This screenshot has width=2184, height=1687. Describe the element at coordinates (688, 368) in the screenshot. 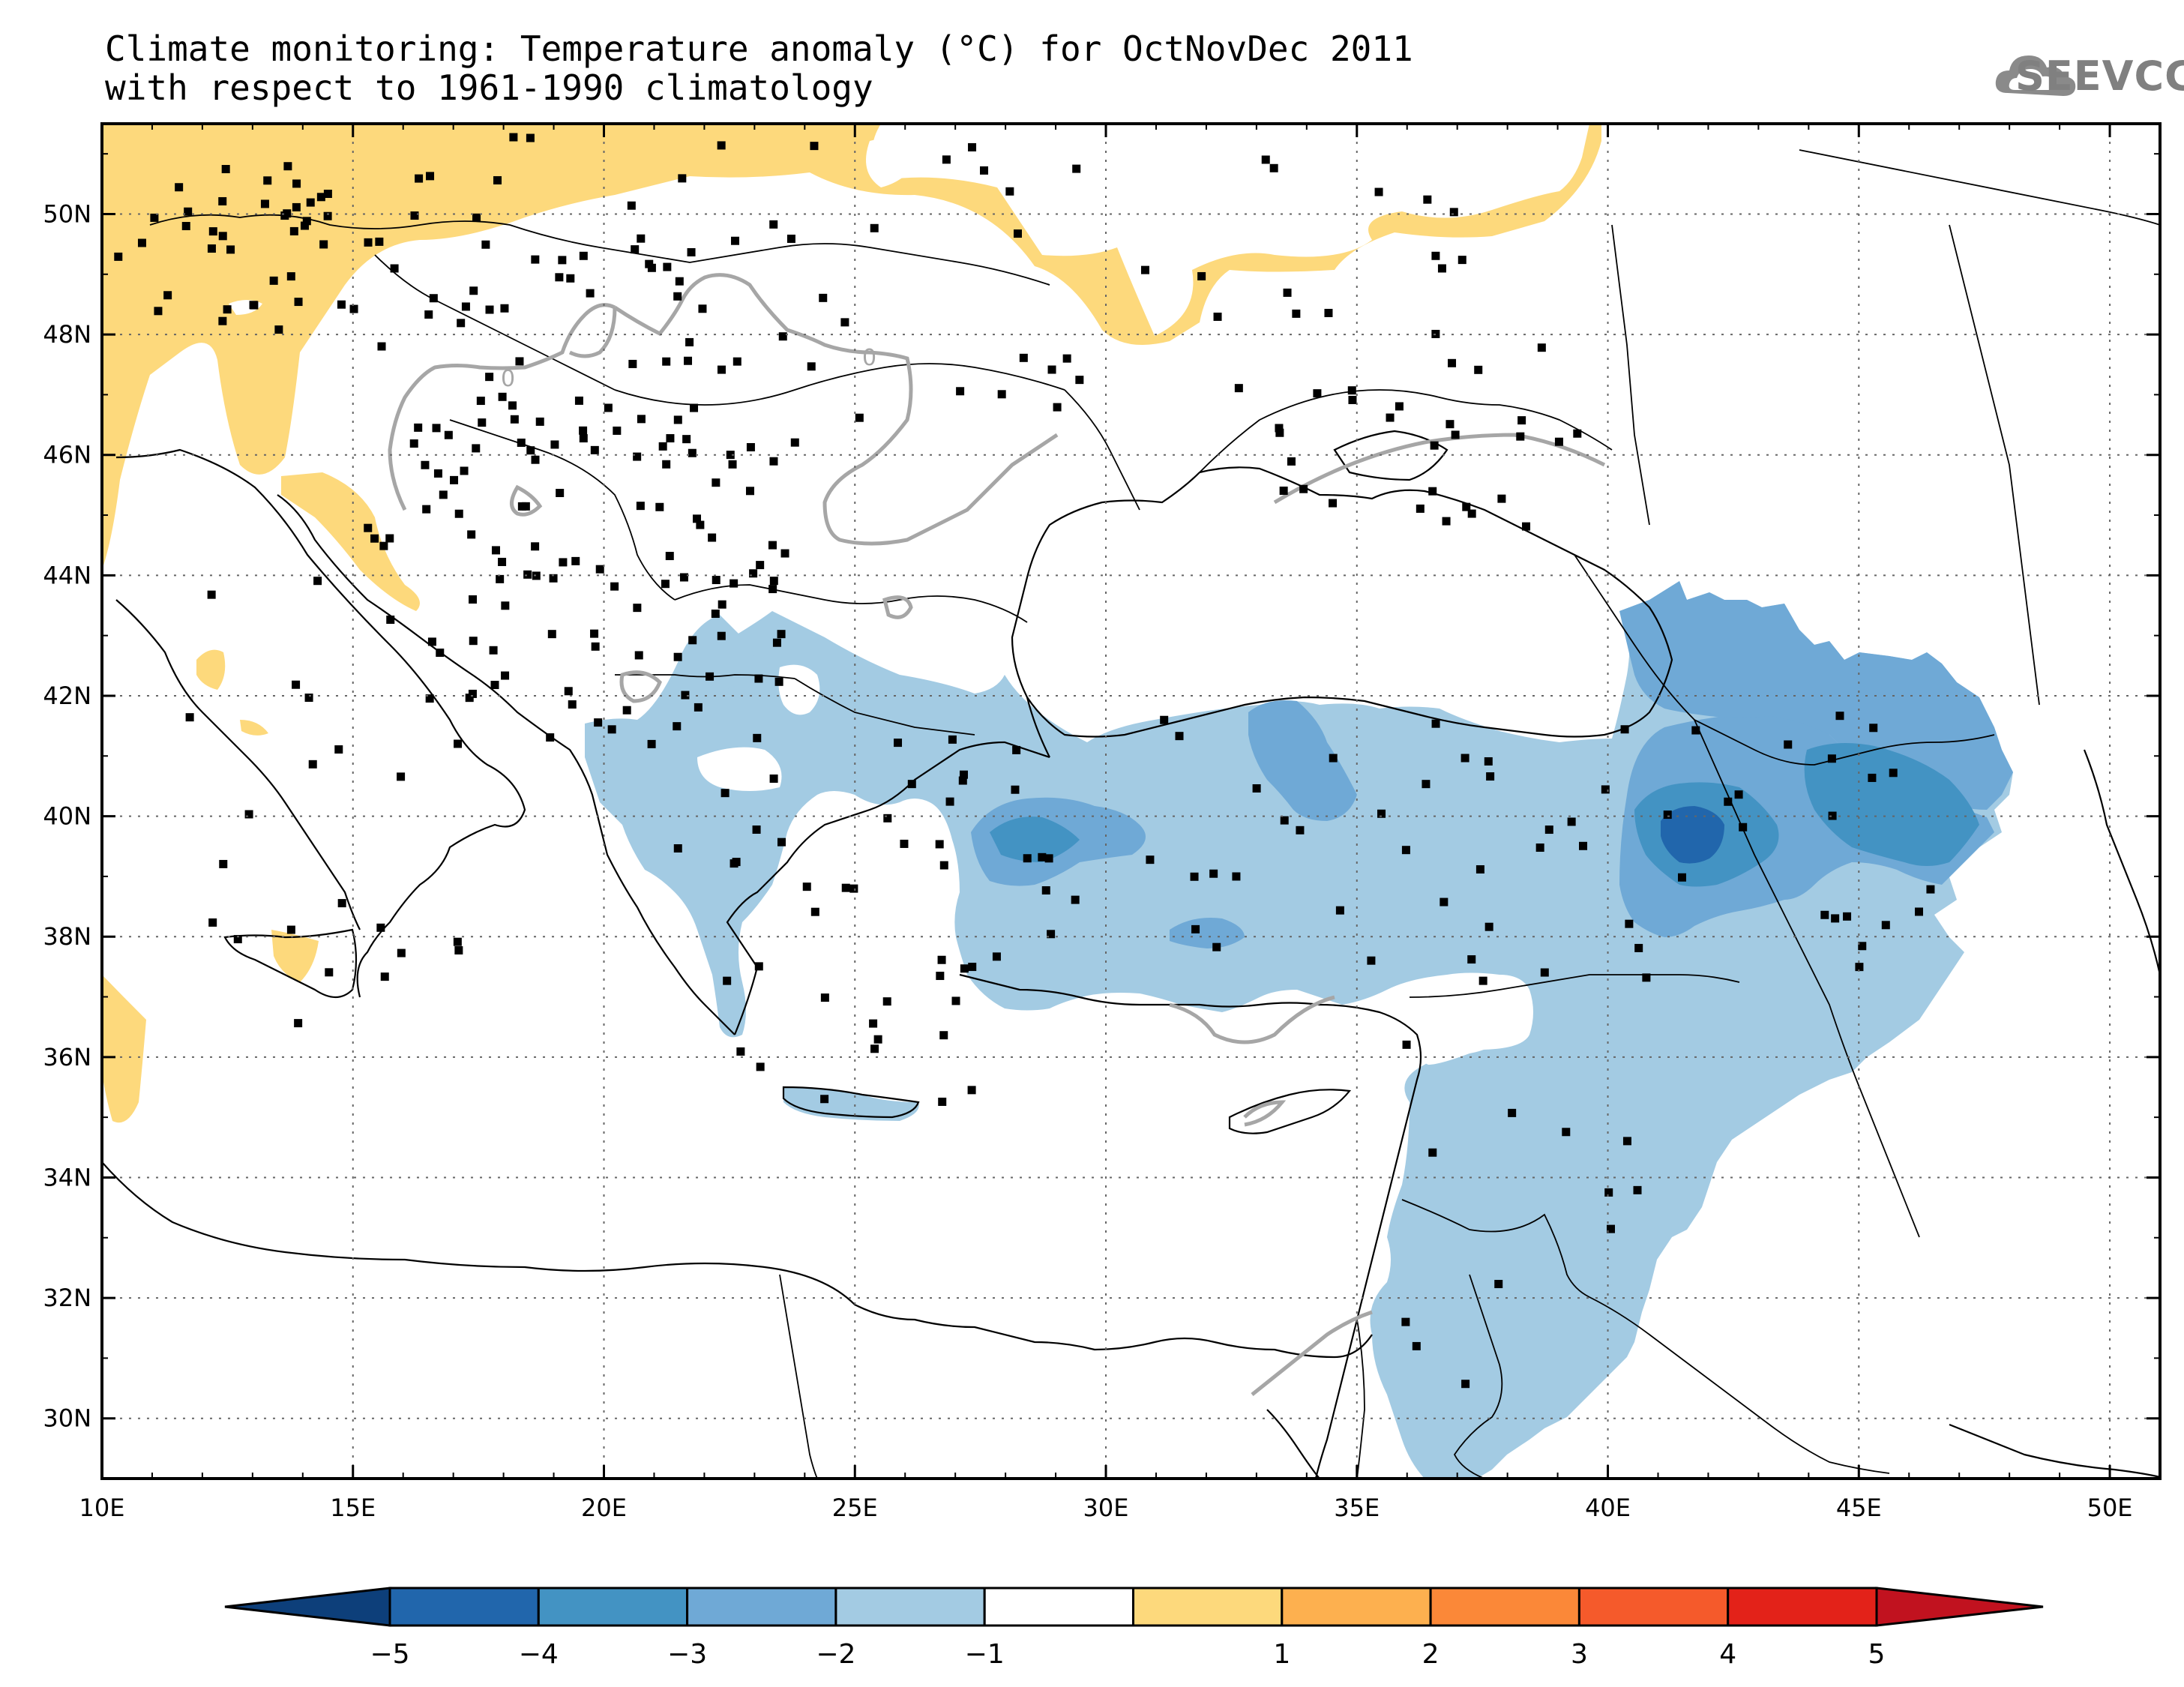

I see `zero-contour-labels: 0 0` at that location.